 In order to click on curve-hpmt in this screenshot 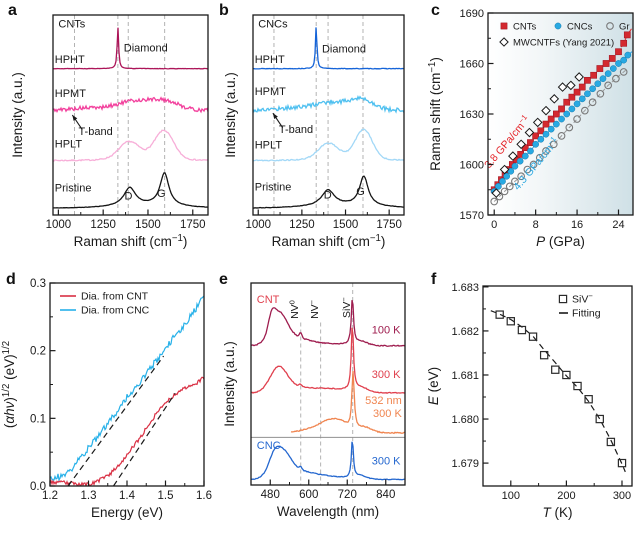, I will do `click(130, 105)`.